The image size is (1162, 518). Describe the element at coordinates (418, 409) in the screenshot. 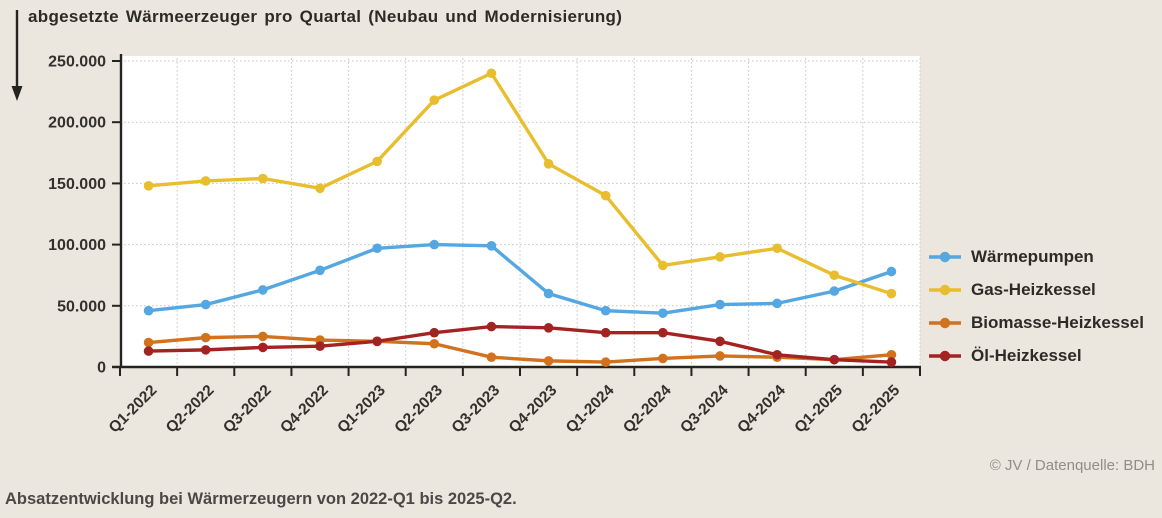

I see `svg-text: Q2-2023` at that location.